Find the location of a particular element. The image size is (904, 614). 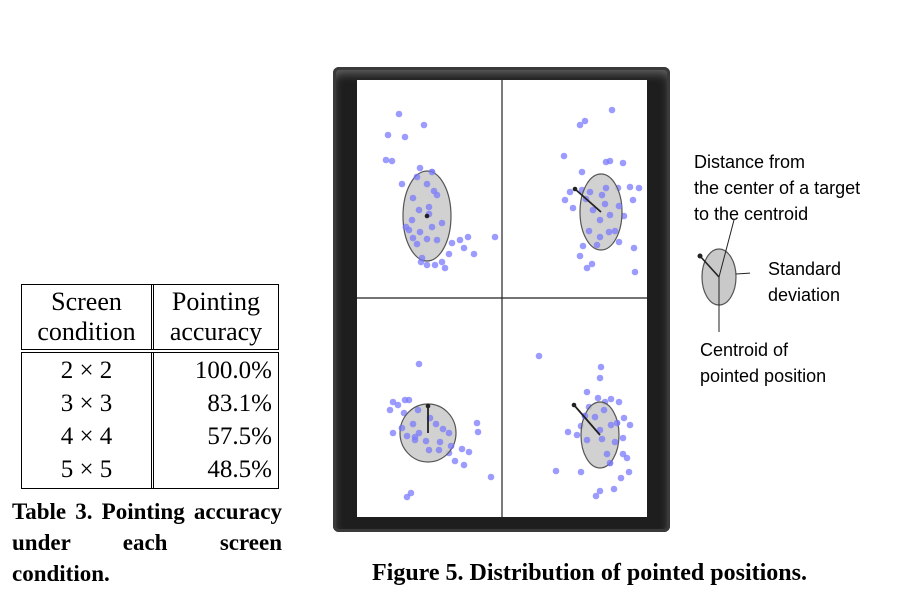

cell-accuracy: 48.5% is located at coordinates (239, 469).